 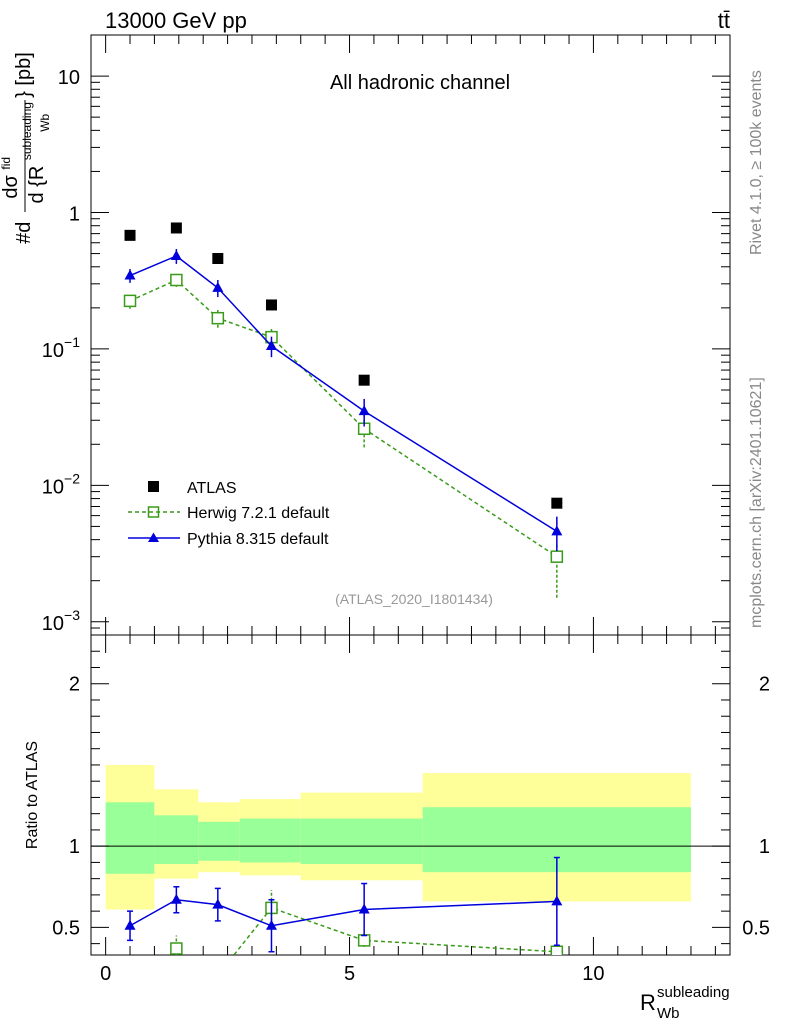 I want to click on ylabel-numerator: dσ, so click(x=11, y=187).